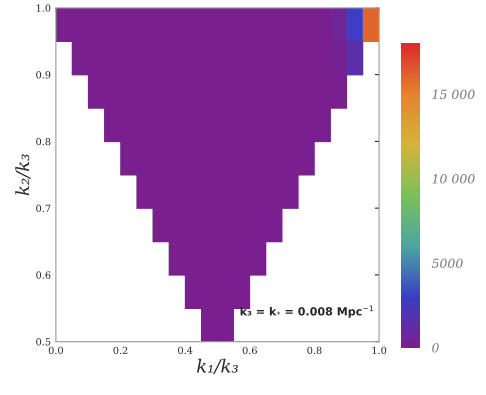  I want to click on color-bar-label: 5000, so click(447, 263).